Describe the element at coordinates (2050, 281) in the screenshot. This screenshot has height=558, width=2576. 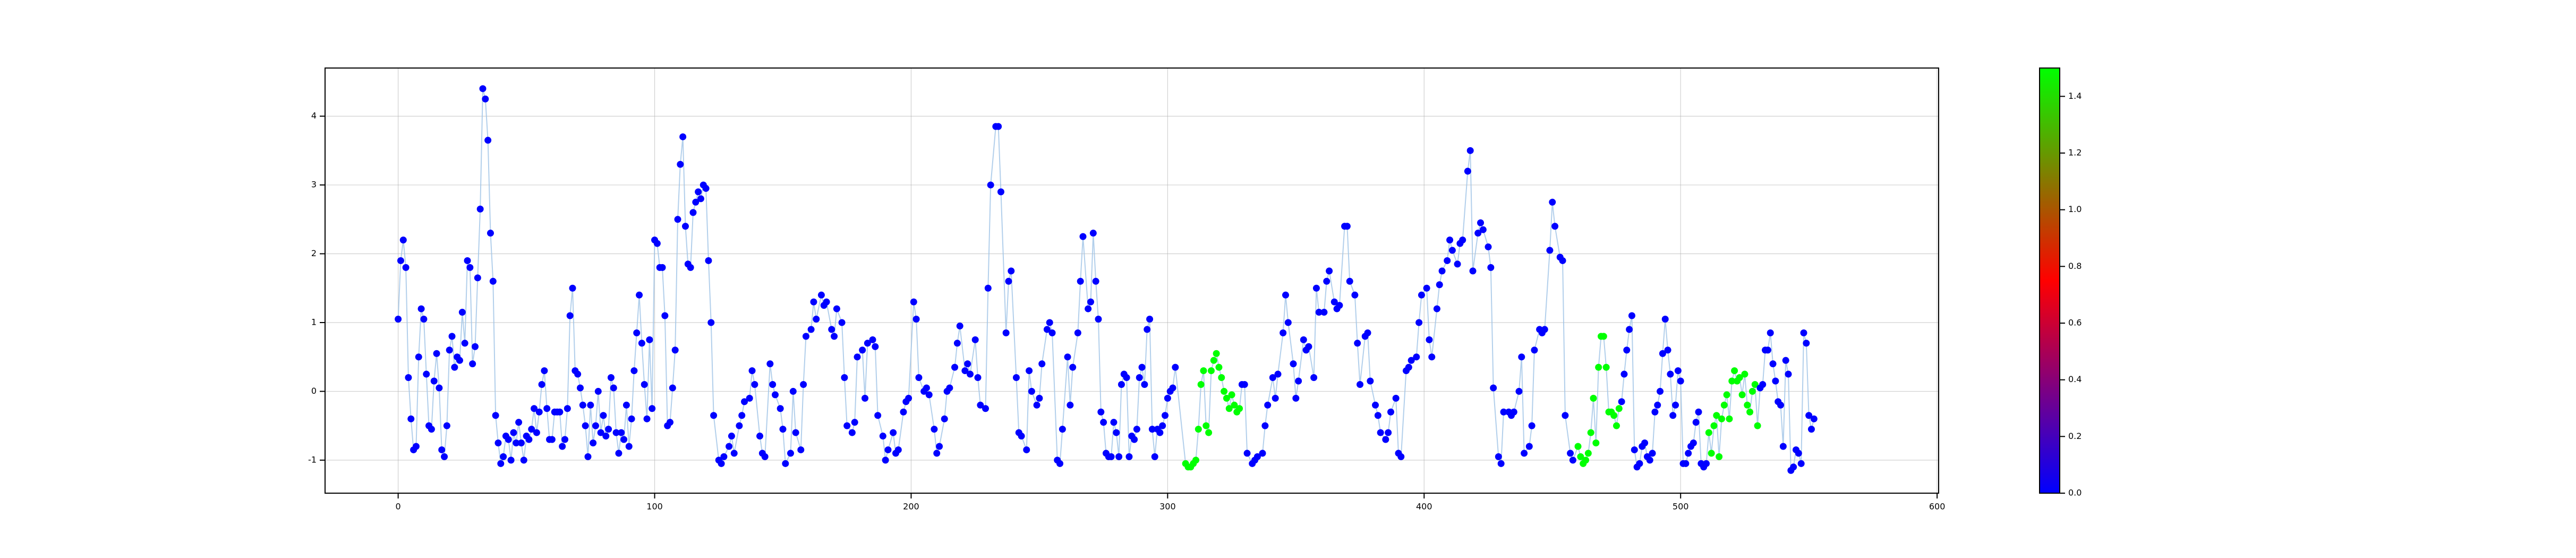
I see `colorbar` at that location.